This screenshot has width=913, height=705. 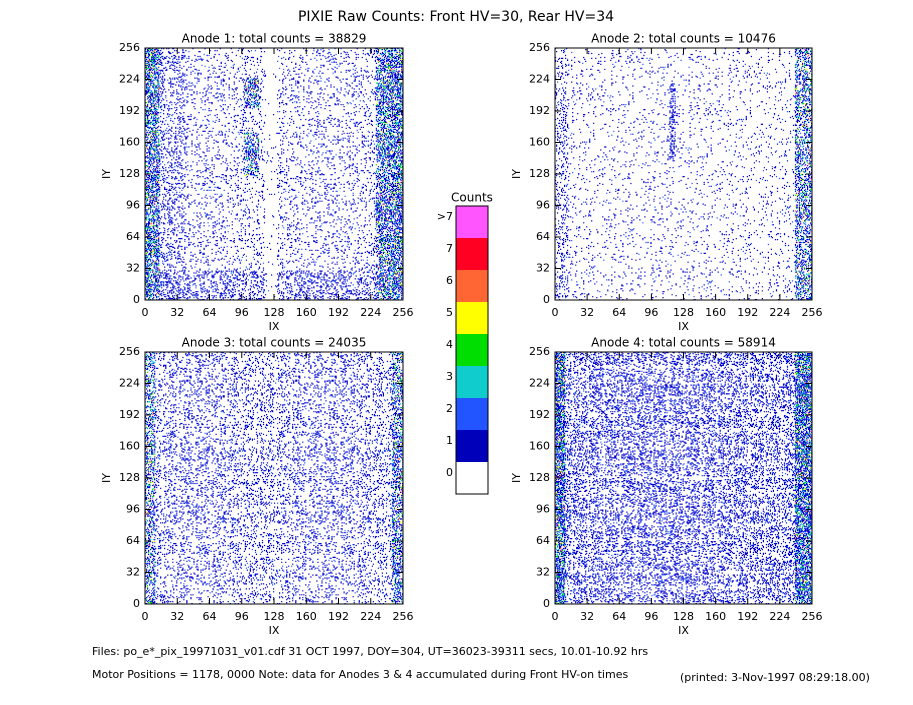 What do you see at coordinates (445, 216) in the screenshot?
I see `colorbar-label: >7` at bounding box center [445, 216].